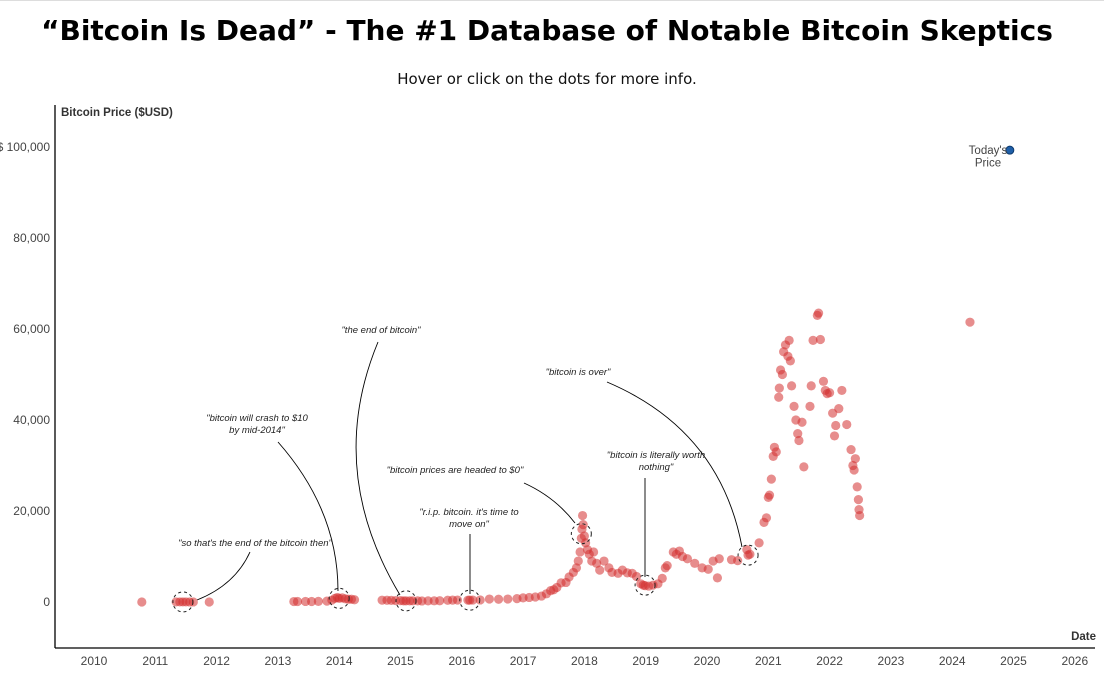 This screenshot has height=684, width=1104. I want to click on annotation-quote: nothing", so click(656, 467).